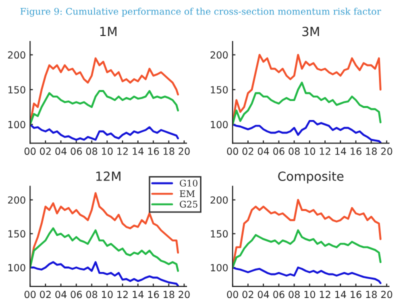 Image resolution: width=401 pixels, height=308 pixels. Describe the element at coordinates (108, 176) in the screenshot. I see `chart-title: 12M` at that location.